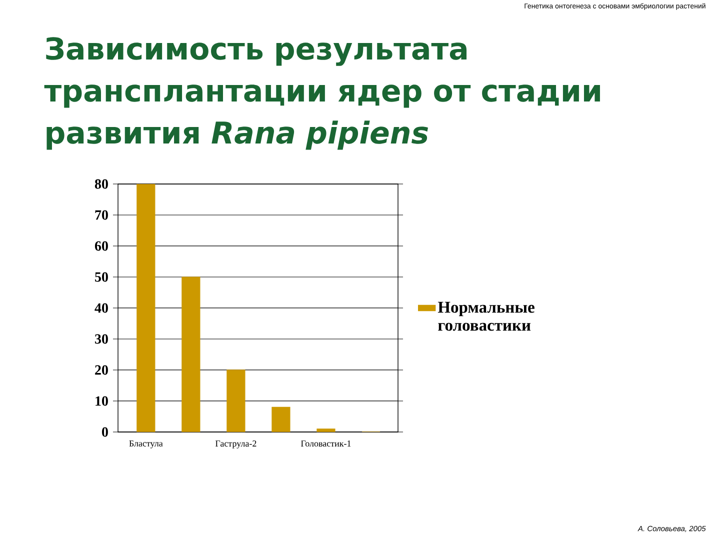 The width and height of the screenshot is (720, 540). Describe the element at coordinates (102, 401) in the screenshot. I see `y-tick-label: 10` at that location.